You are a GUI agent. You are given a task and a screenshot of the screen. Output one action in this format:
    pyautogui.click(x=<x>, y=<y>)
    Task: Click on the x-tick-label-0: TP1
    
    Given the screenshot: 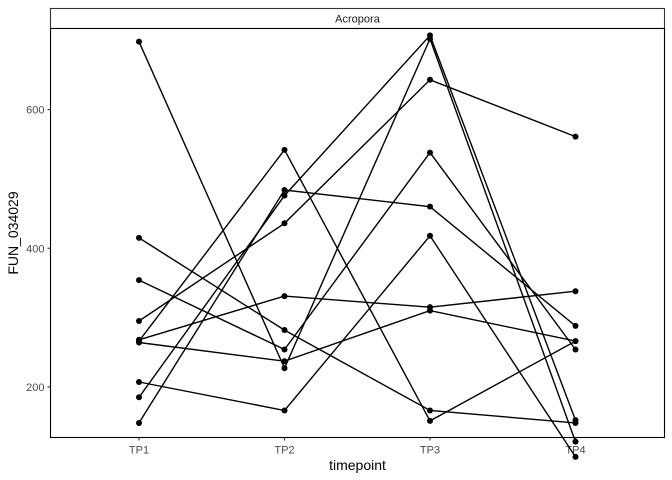 What is the action you would take?
    pyautogui.click(x=139, y=451)
    